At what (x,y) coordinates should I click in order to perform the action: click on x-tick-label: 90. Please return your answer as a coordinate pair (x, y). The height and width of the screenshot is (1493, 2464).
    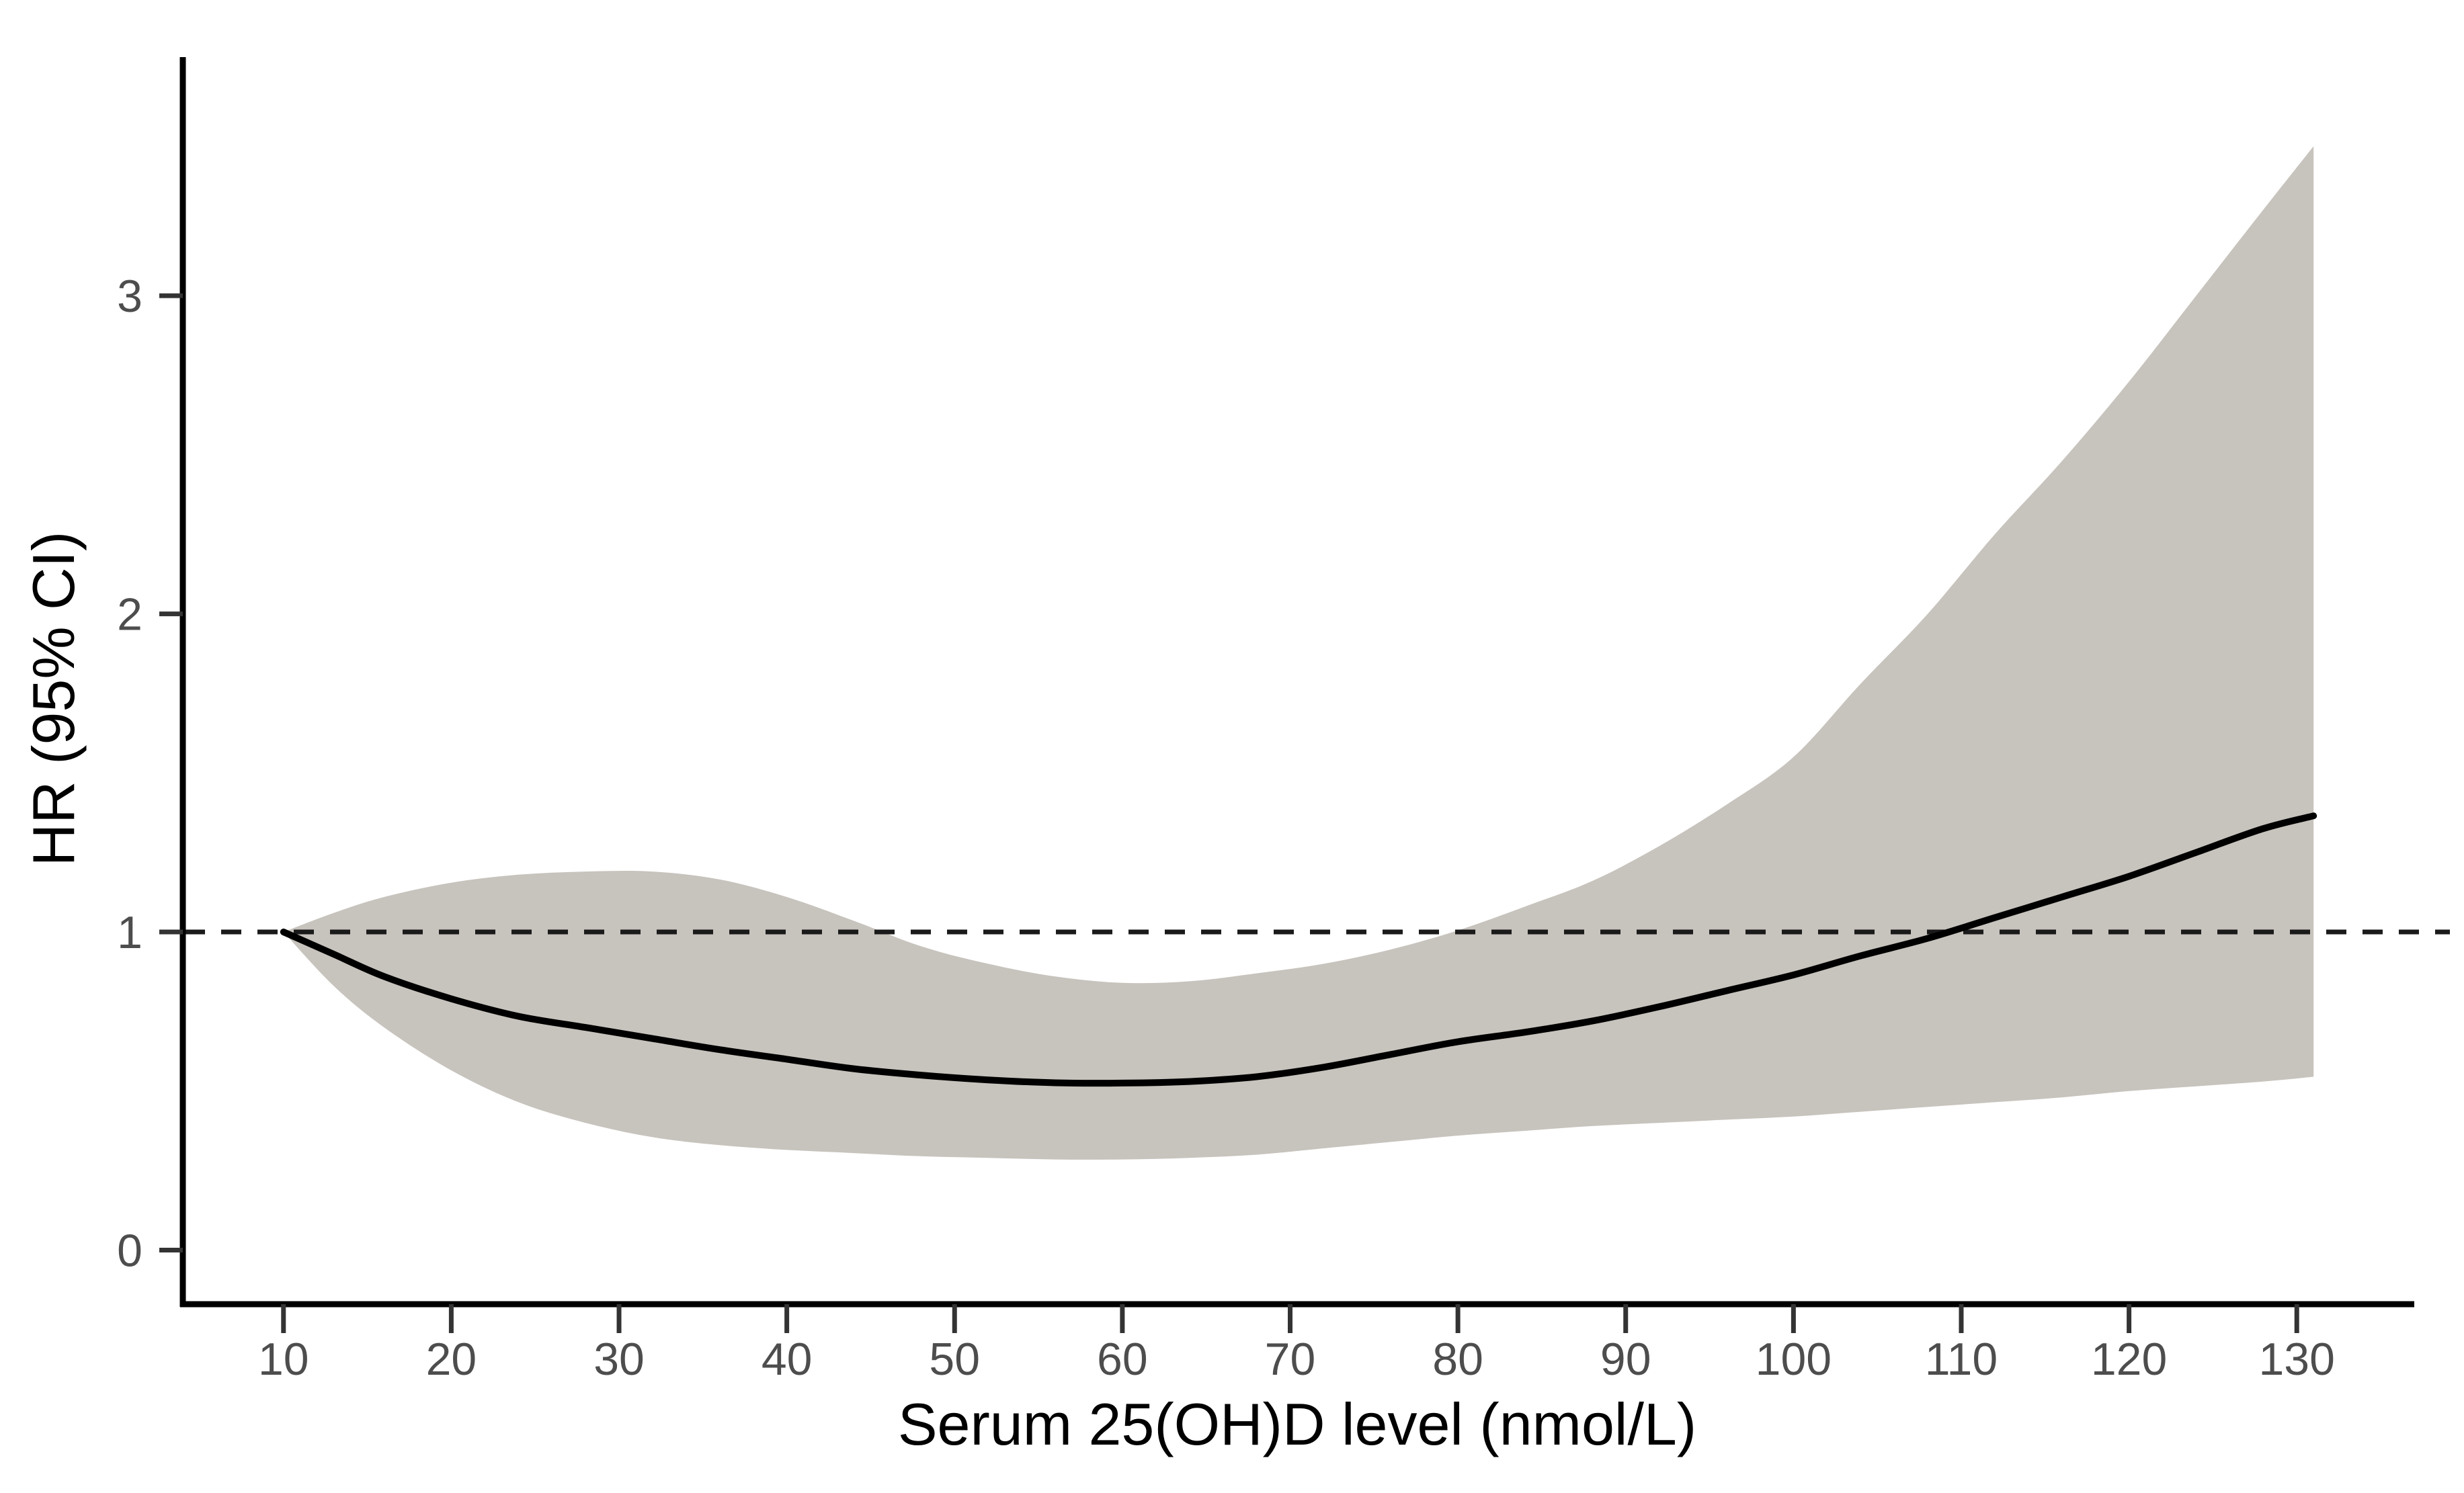
    Looking at the image, I should click on (1625, 1359).